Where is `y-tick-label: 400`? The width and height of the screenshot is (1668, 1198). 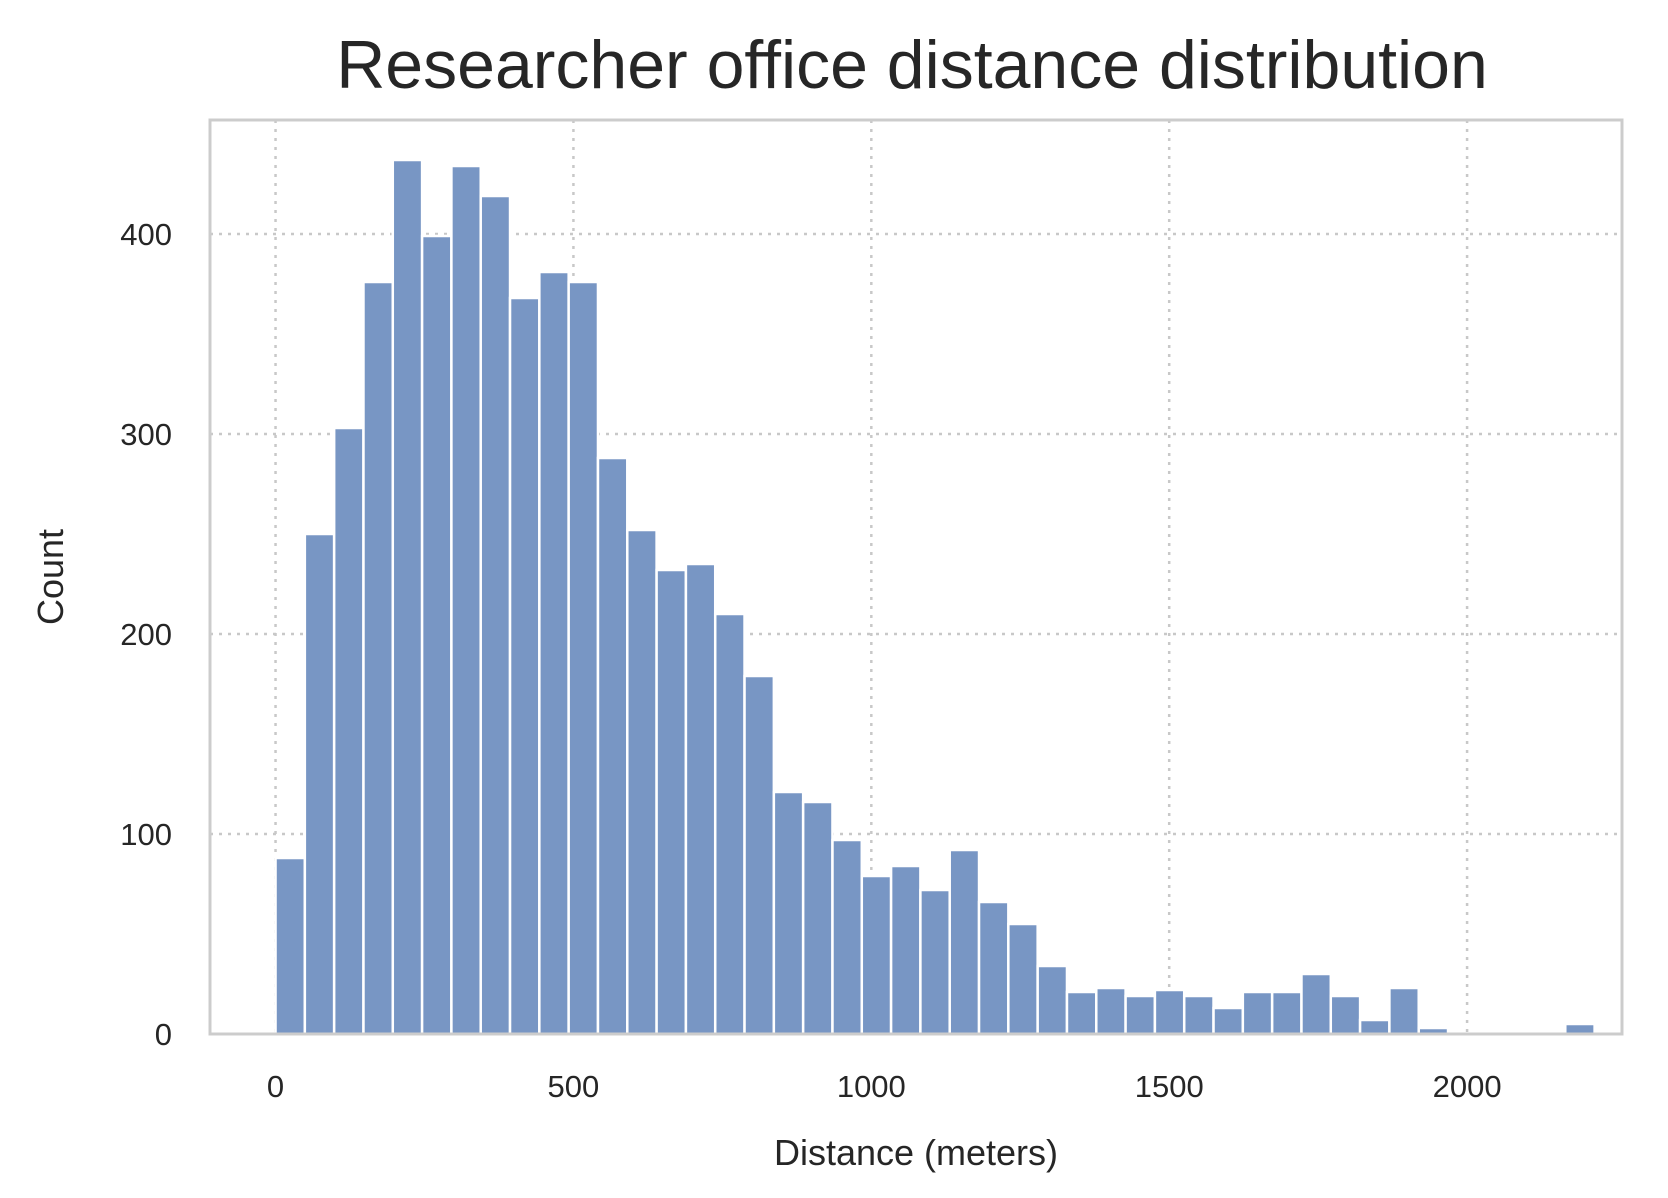 y-tick-label: 400 is located at coordinates (146, 234).